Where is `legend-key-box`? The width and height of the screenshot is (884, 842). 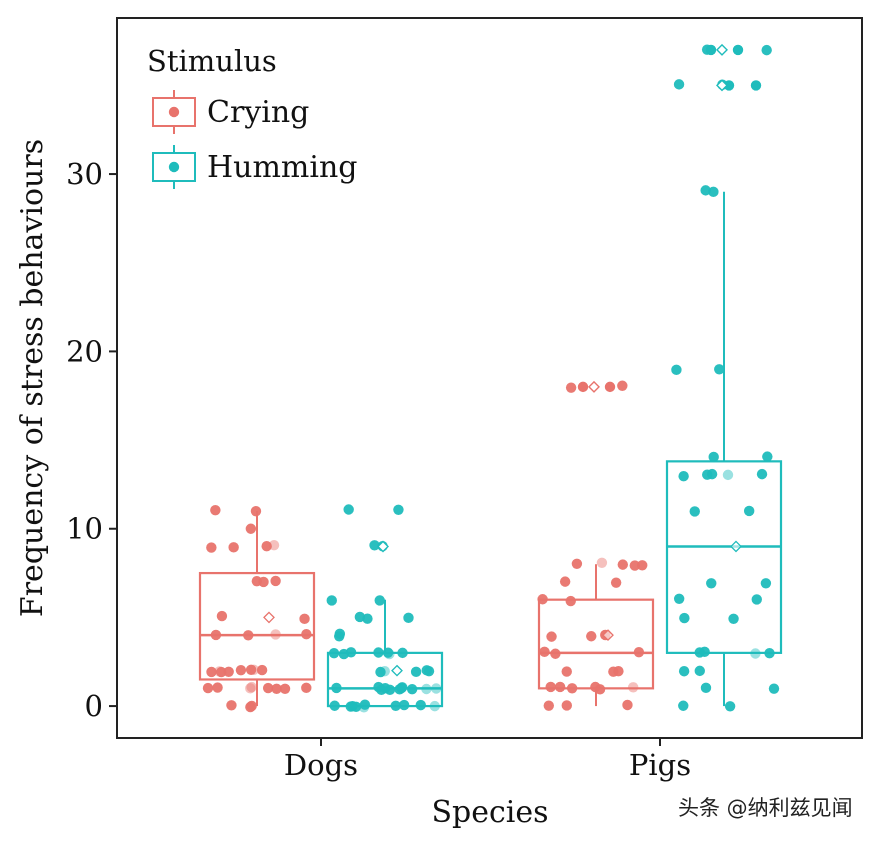
legend-key-box is located at coordinates (174, 167).